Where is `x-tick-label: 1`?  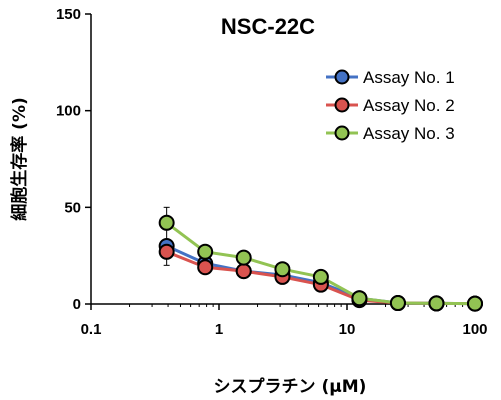
x-tick-label: 1 is located at coordinates (219, 329).